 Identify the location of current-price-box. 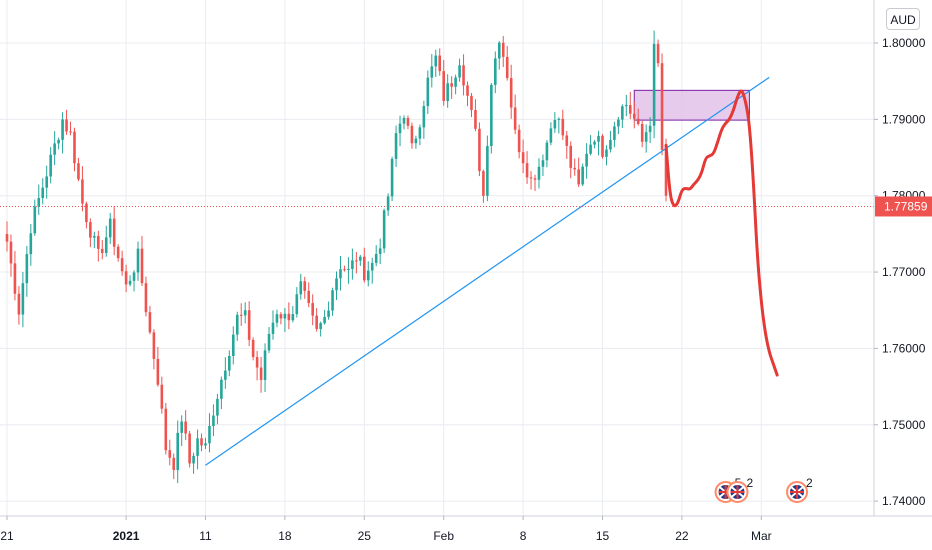
(903, 206).